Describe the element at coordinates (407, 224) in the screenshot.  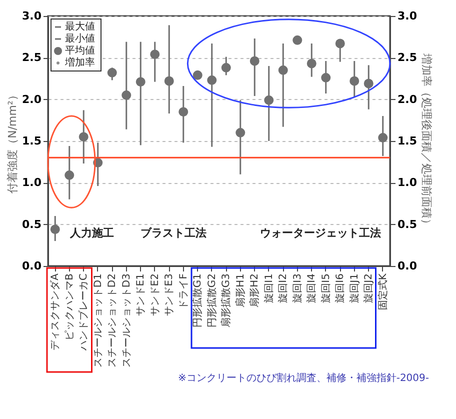
I see `y2-tick-label: 0.5` at that location.